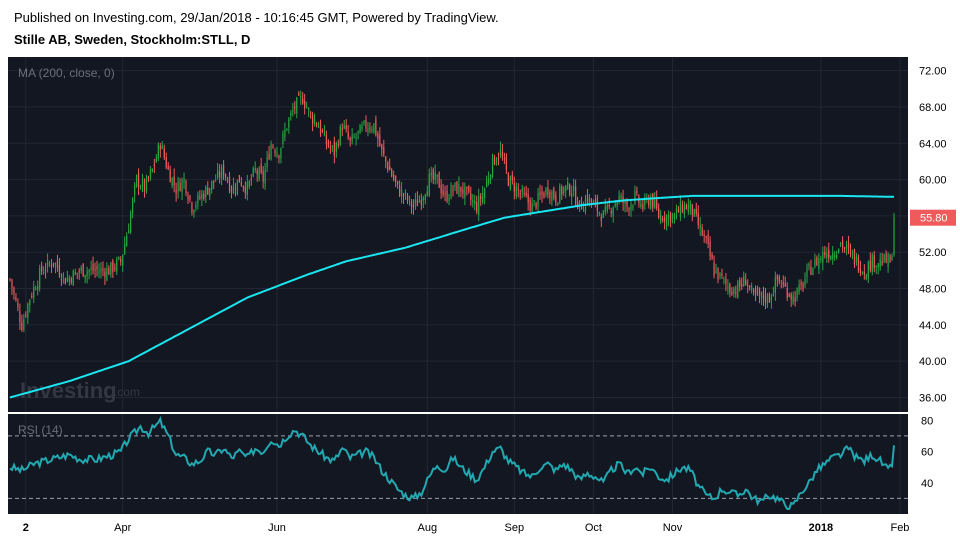 The height and width of the screenshot is (540, 960). Describe the element at coordinates (927, 453) in the screenshot. I see `rsi-tick-label: 60` at that location.